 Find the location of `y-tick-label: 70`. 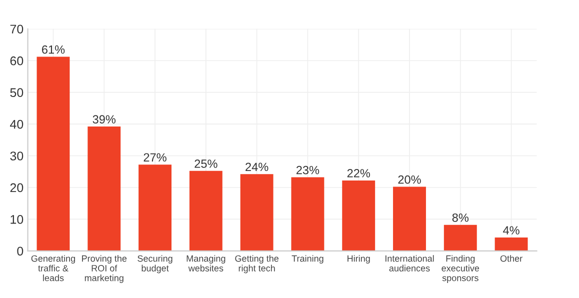

y-tick-label: 70 is located at coordinates (17, 29).